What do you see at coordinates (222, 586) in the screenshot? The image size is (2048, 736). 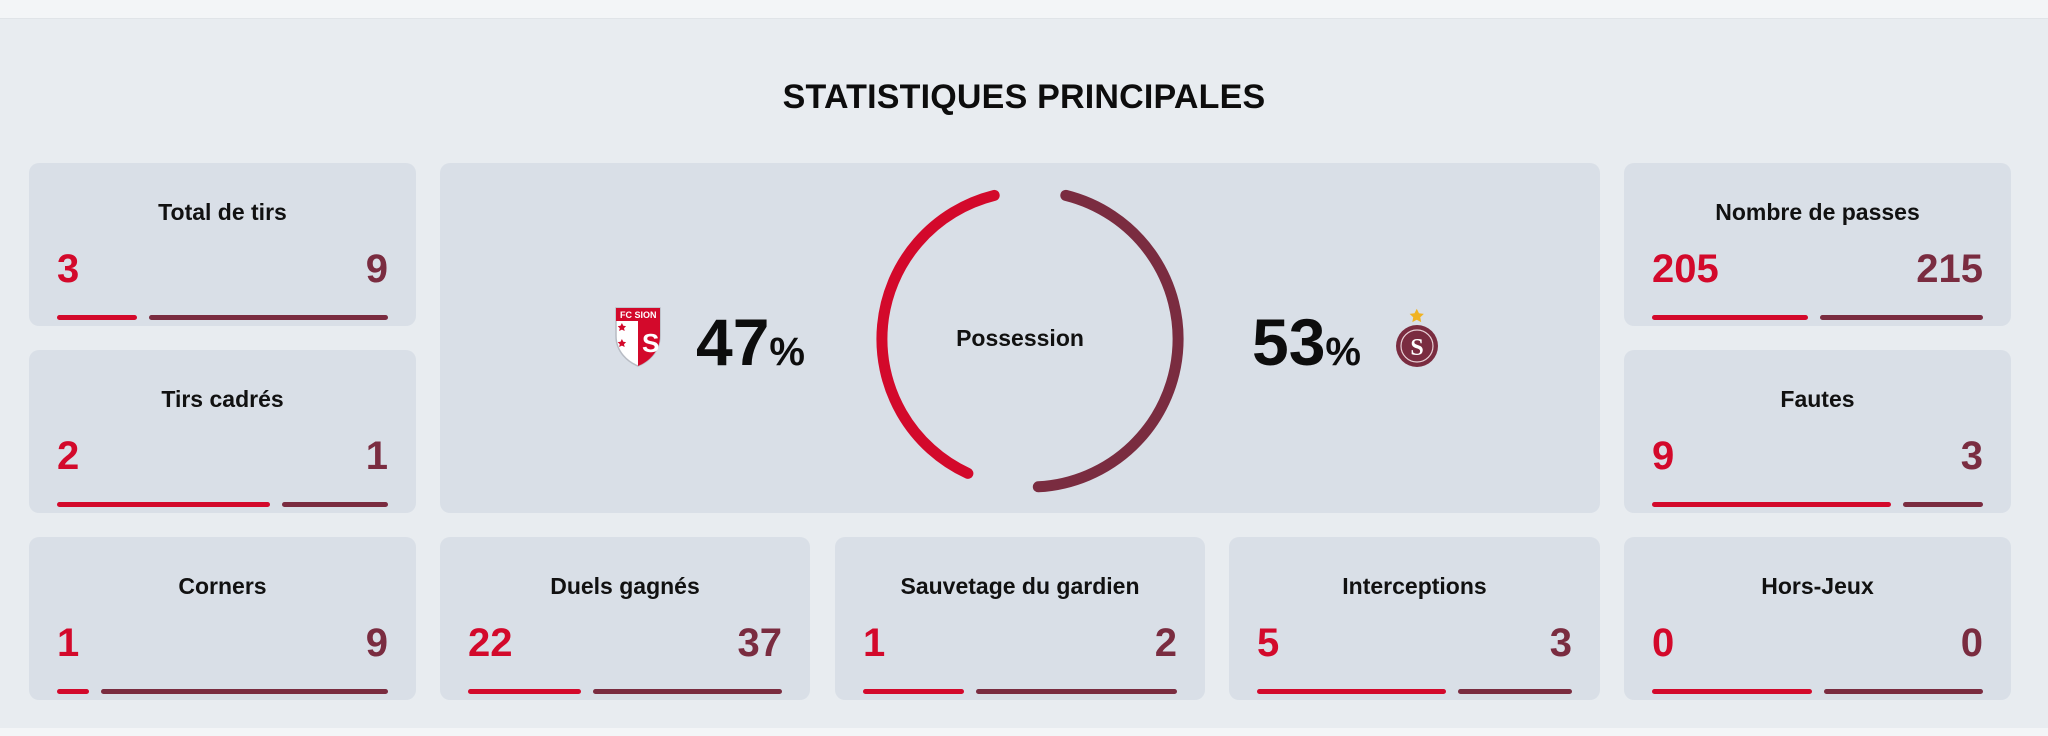 I see `stat-label: Corners` at bounding box center [222, 586].